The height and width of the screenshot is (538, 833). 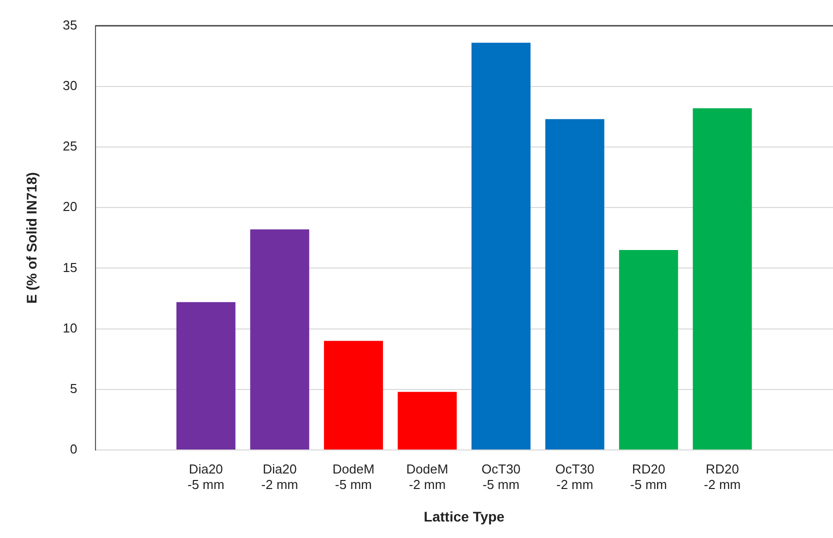 What do you see at coordinates (70, 267) in the screenshot?
I see `y-tick-label: 15` at bounding box center [70, 267].